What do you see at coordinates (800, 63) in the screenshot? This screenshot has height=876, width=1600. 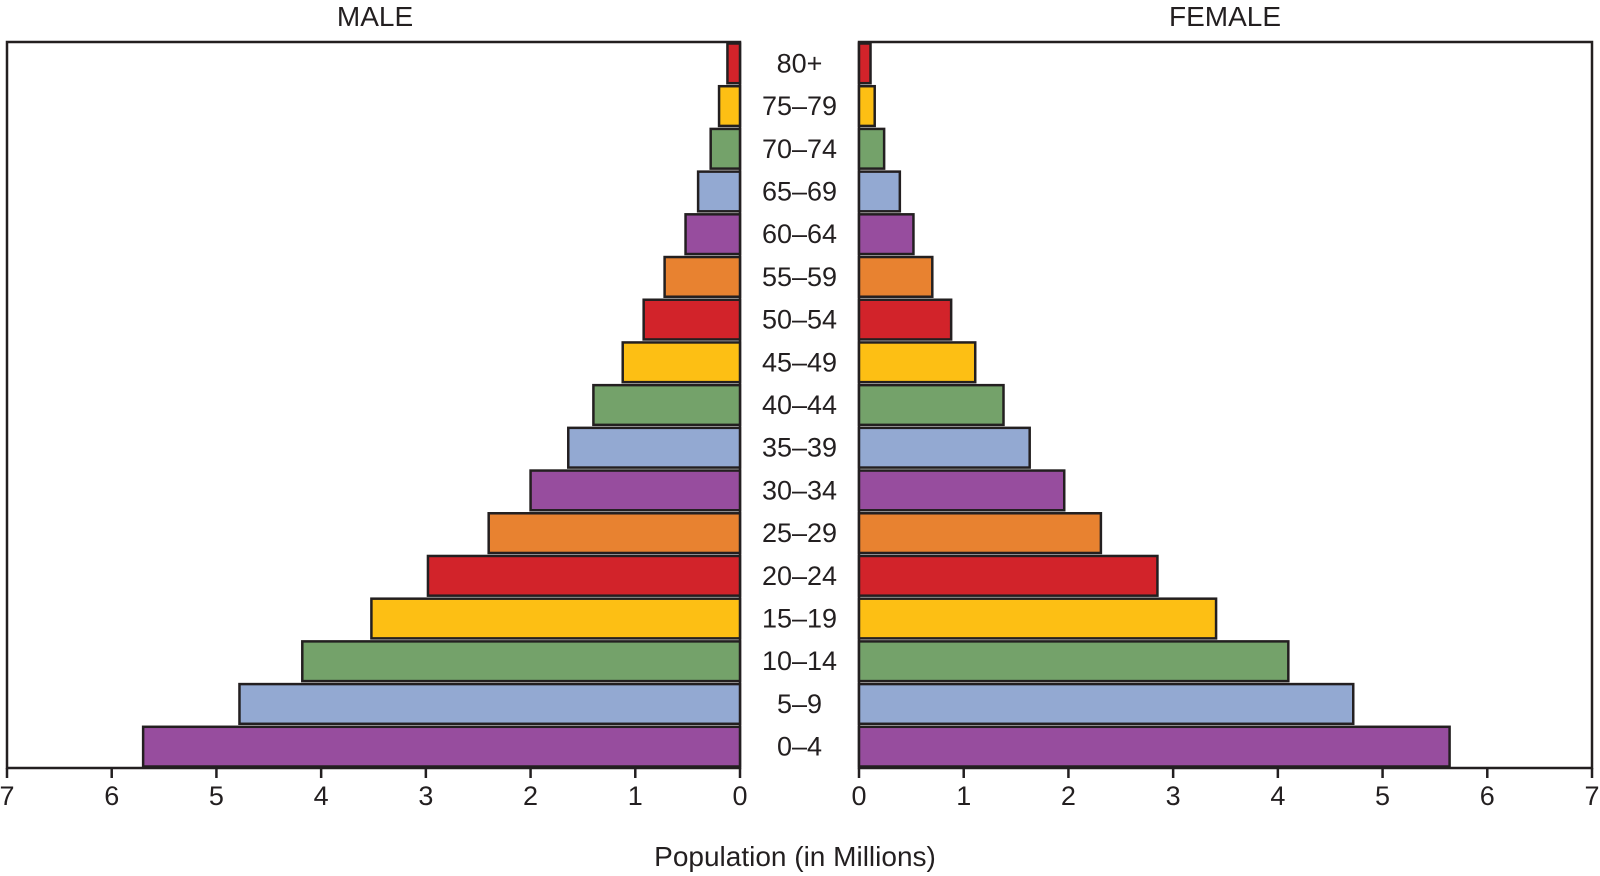 I see `age-label-80: 80+` at bounding box center [800, 63].